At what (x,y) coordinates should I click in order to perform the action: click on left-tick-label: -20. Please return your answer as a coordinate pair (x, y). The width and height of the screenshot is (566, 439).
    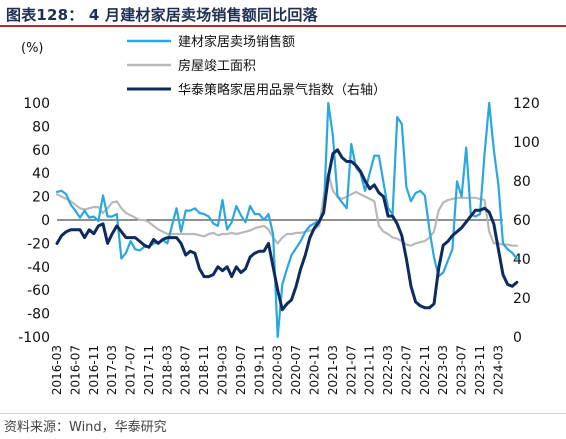
    Looking at the image, I should click on (38, 244).